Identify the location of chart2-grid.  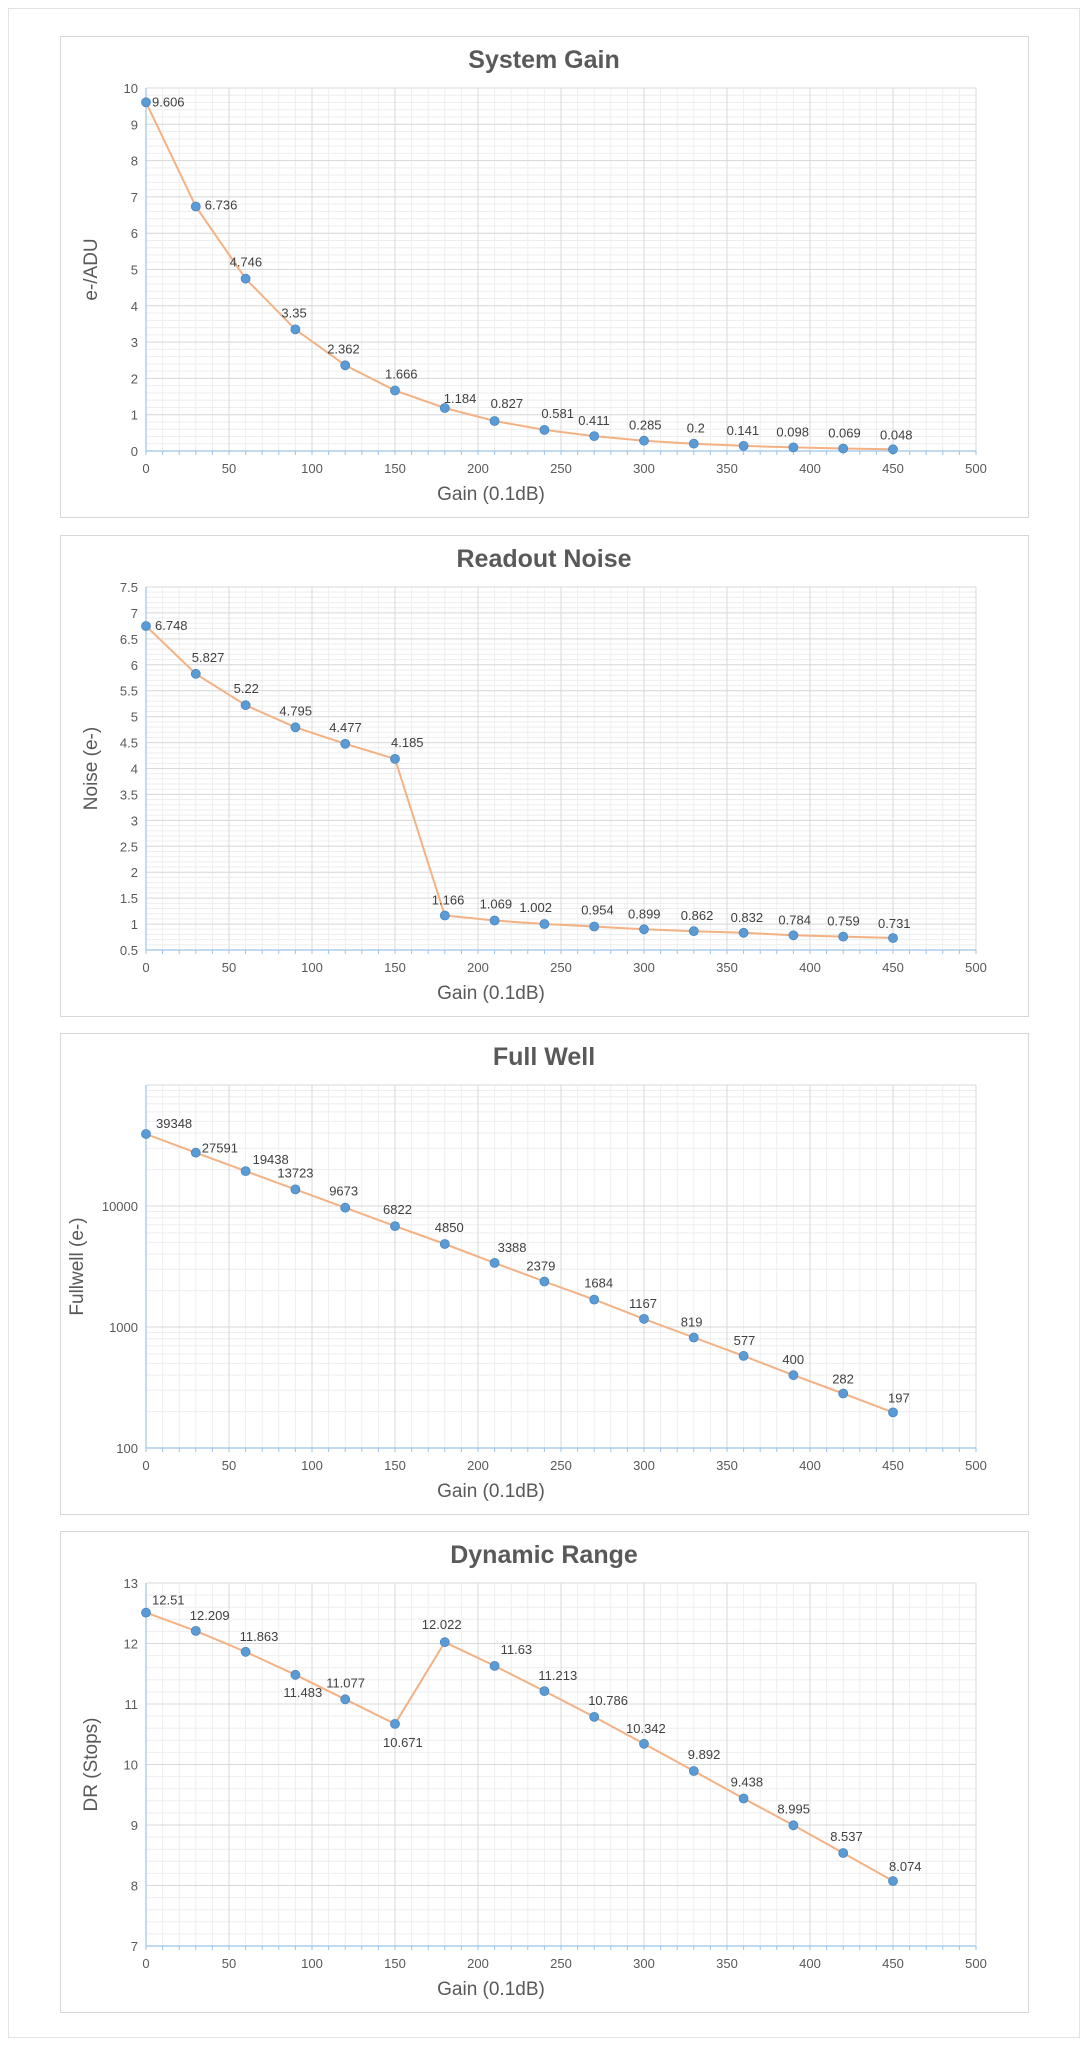
(561, 1266).